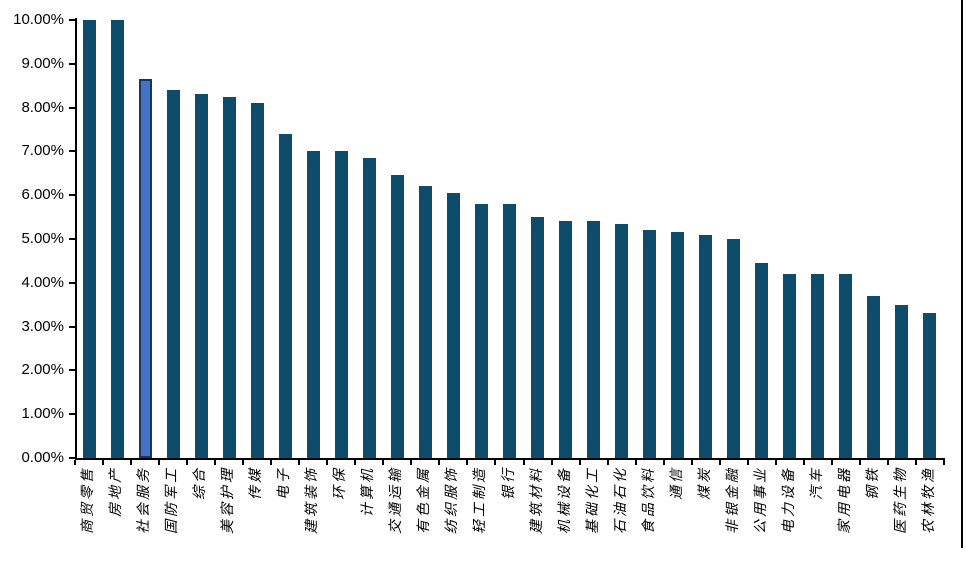 This screenshot has height=566, width=966. What do you see at coordinates (145, 268) in the screenshot?
I see `bar-highlighted` at bounding box center [145, 268].